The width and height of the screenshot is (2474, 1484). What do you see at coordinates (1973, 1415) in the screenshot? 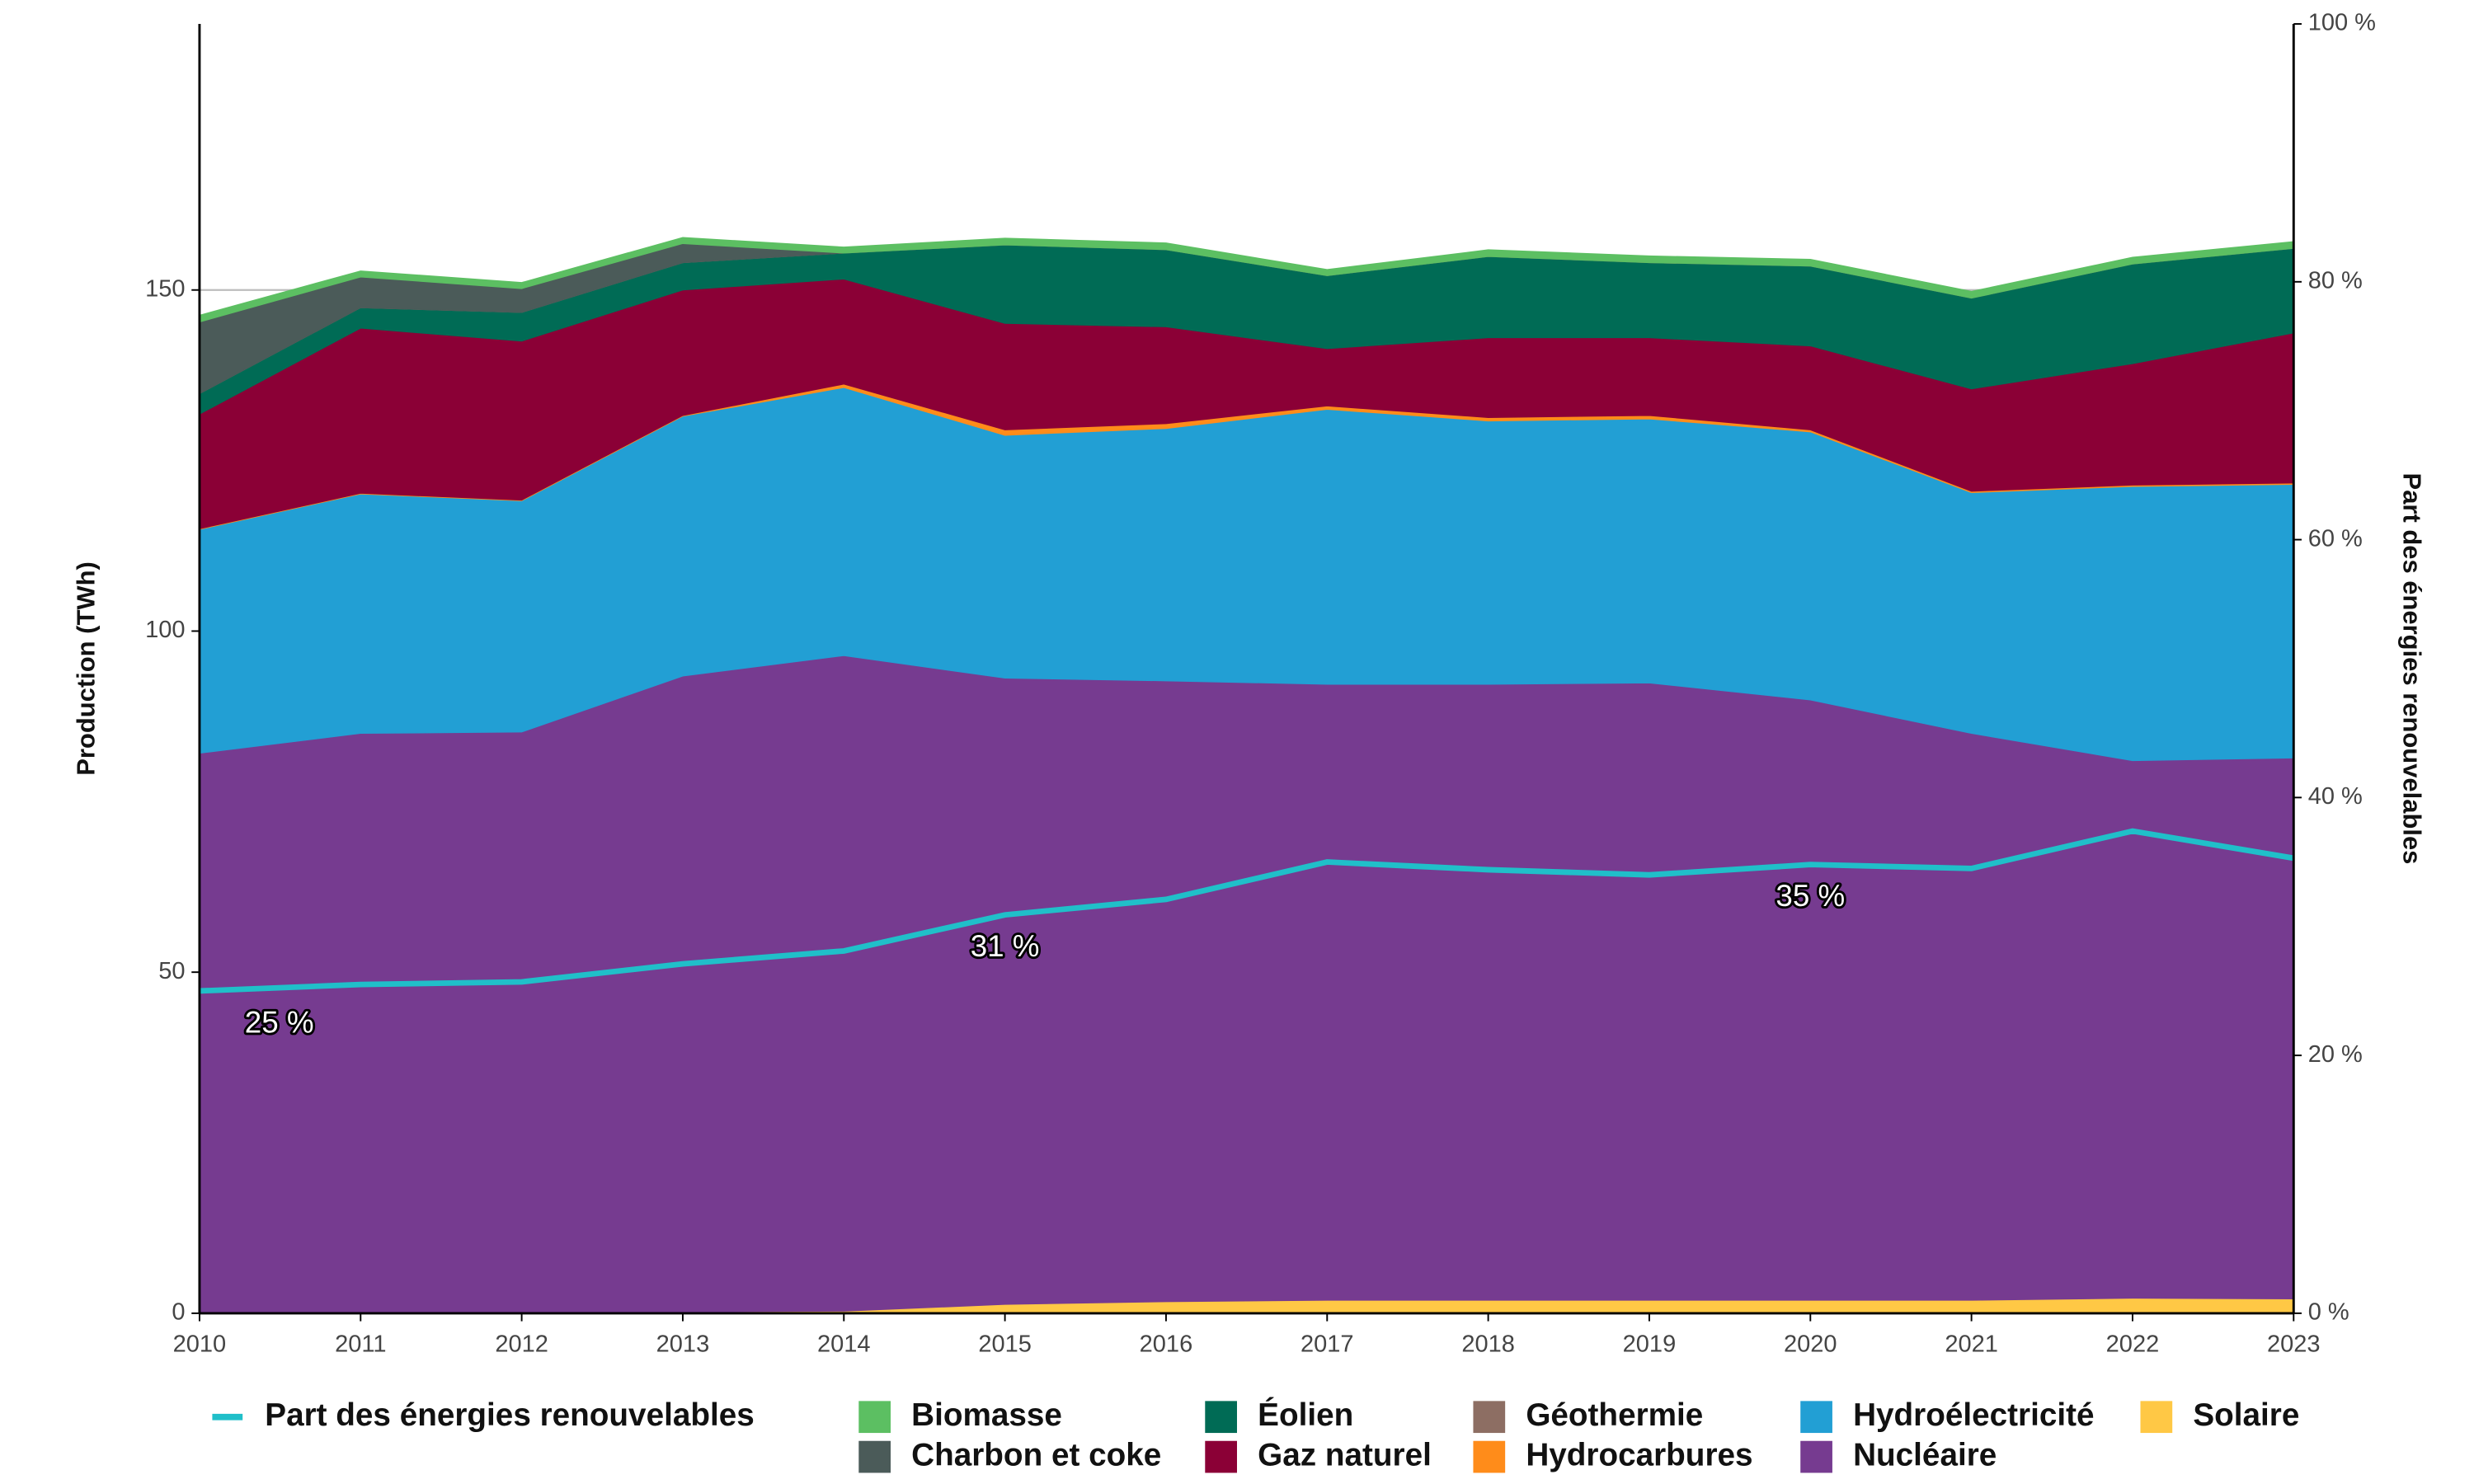
I see `legend-label: Hydroélectricité` at bounding box center [1973, 1415].